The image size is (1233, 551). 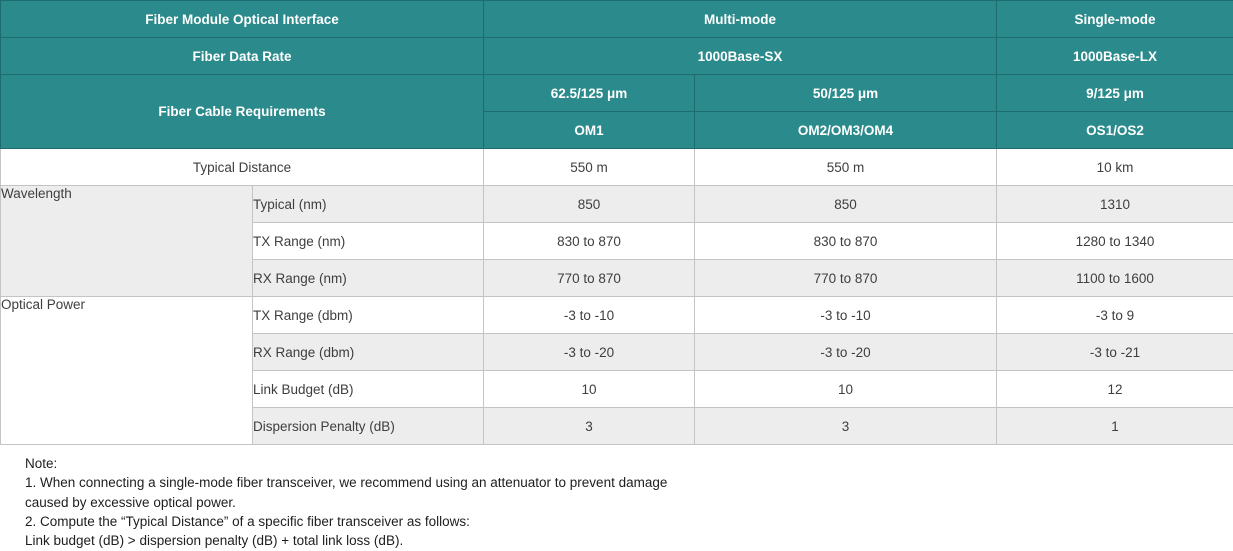 What do you see at coordinates (368, 241) in the screenshot?
I see `row-label-wavelength-tx-range: TX Range (nm)` at bounding box center [368, 241].